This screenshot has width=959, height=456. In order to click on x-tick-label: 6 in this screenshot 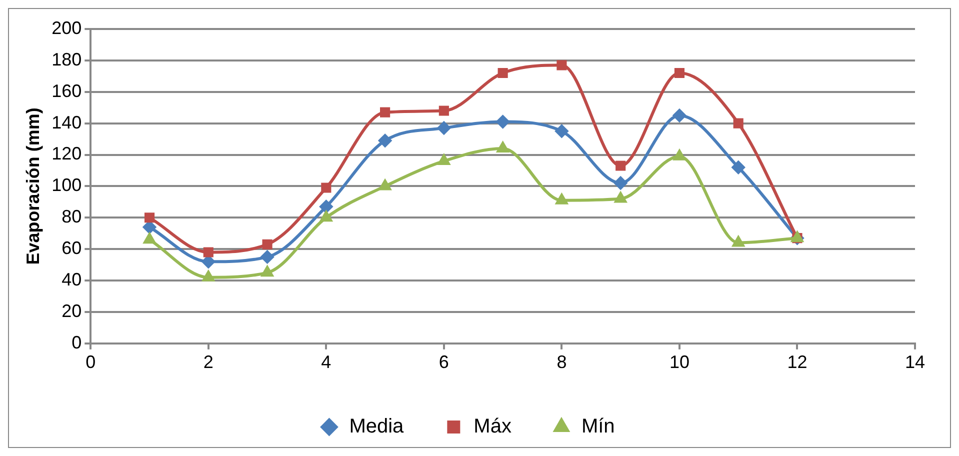, I will do `click(443, 362)`.